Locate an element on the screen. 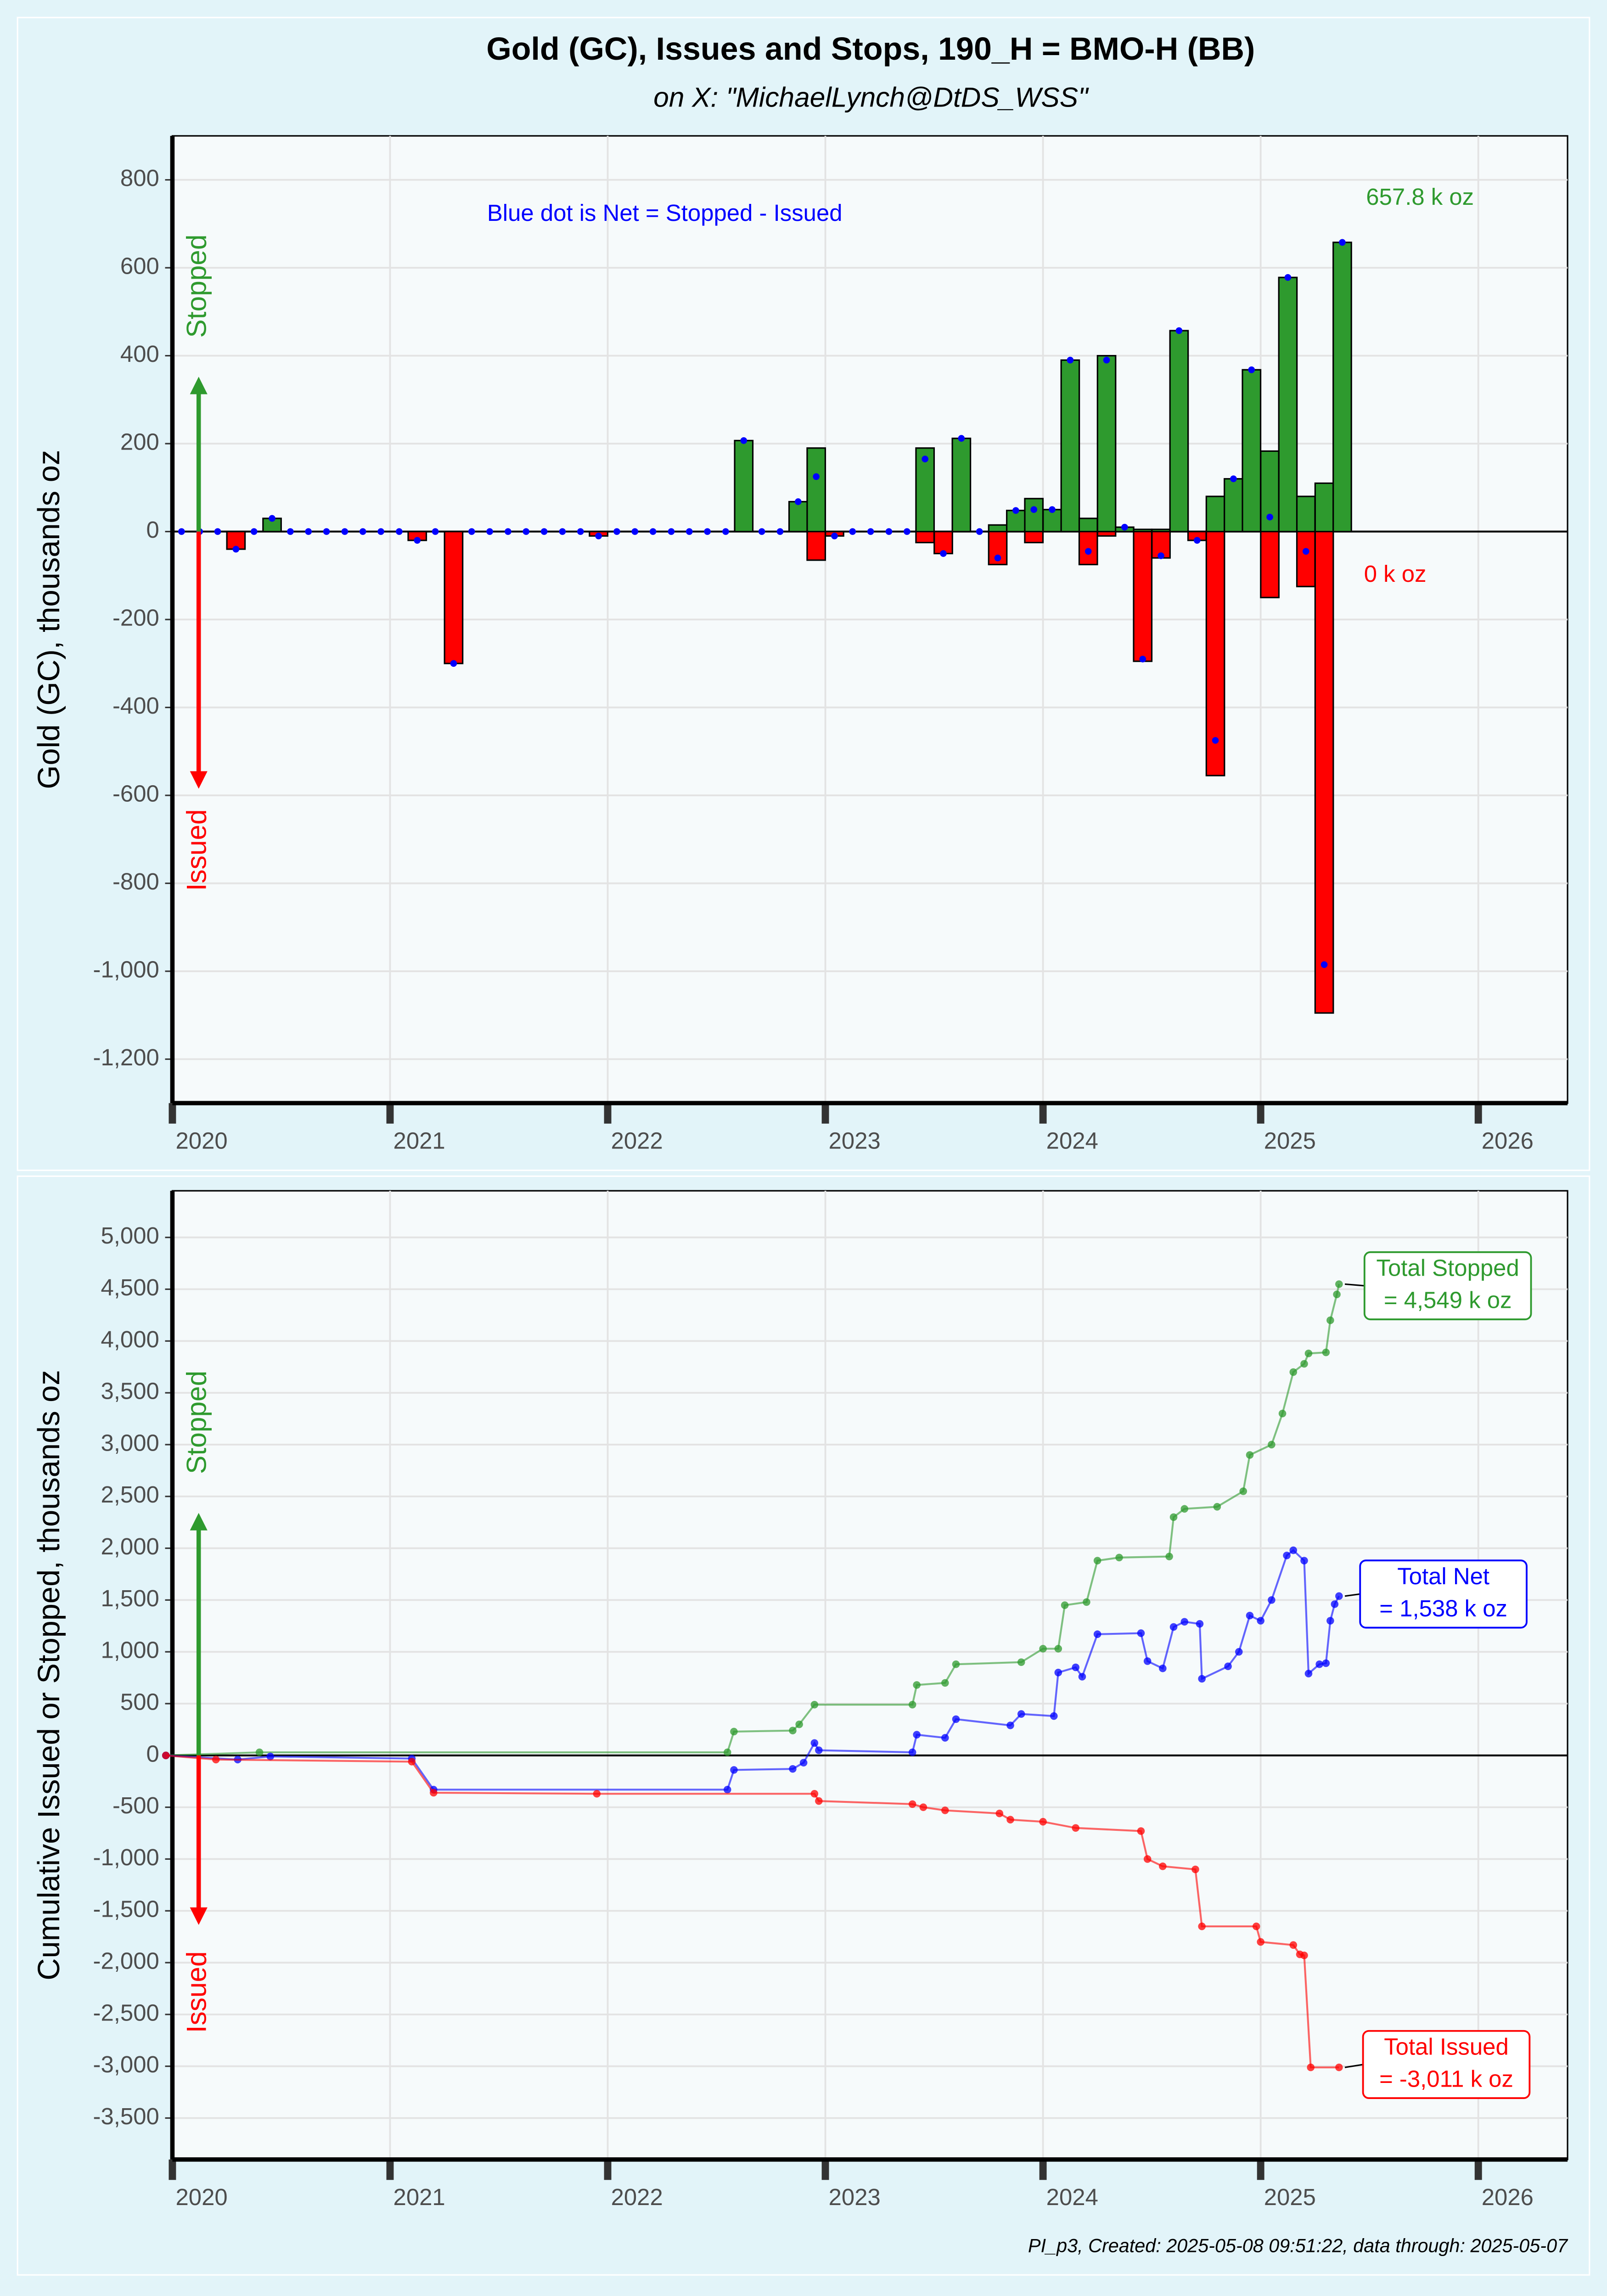  y-tick-label: 800 is located at coordinates (139, 178).